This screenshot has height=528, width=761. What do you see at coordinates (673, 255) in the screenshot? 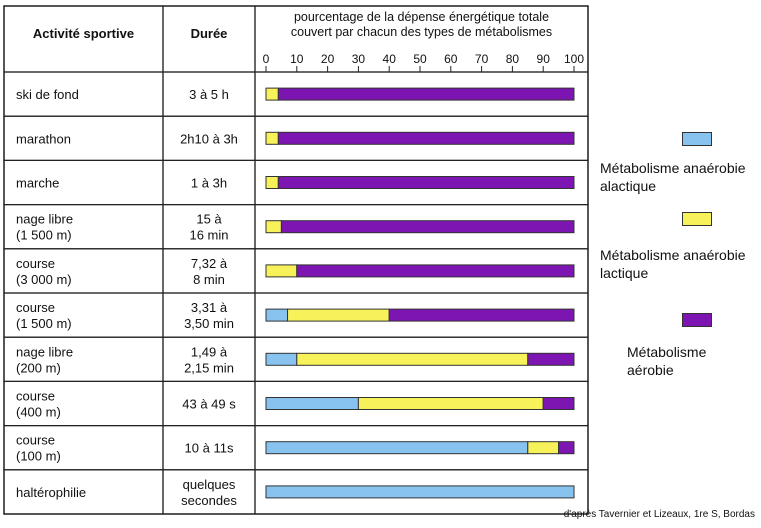
I see `legend-label-lactic-line1: Métabolisme anaérobie` at bounding box center [673, 255].